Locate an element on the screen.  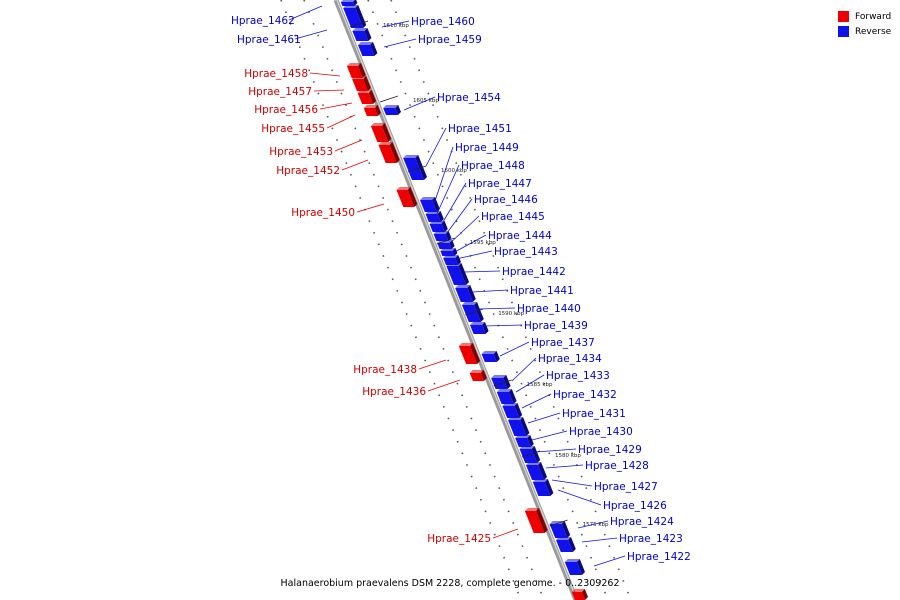
svg-text: Hprae_1446 is located at coordinates (506, 200).